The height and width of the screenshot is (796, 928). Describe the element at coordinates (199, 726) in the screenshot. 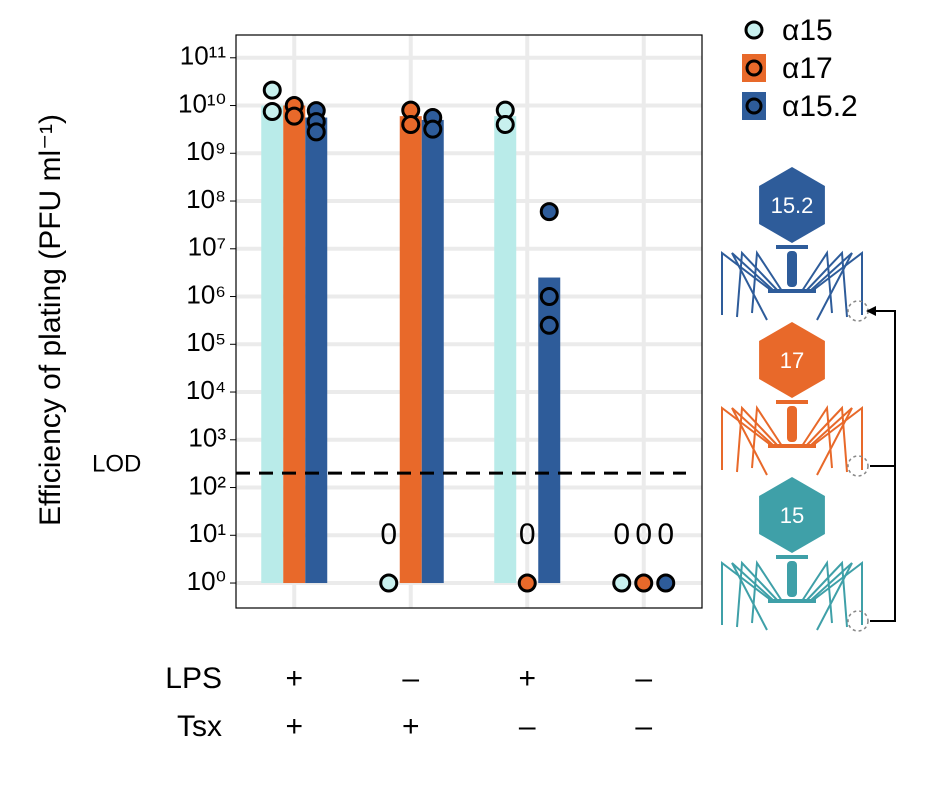

I see `condition-name: Tsx` at that location.